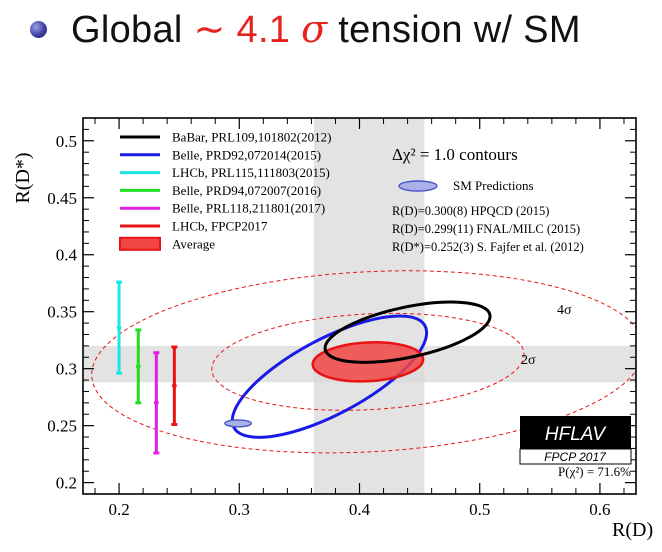 This screenshot has width=662, height=552. Describe the element at coordinates (66, 369) in the screenshot. I see `y-tick-label: 0.3` at that location.